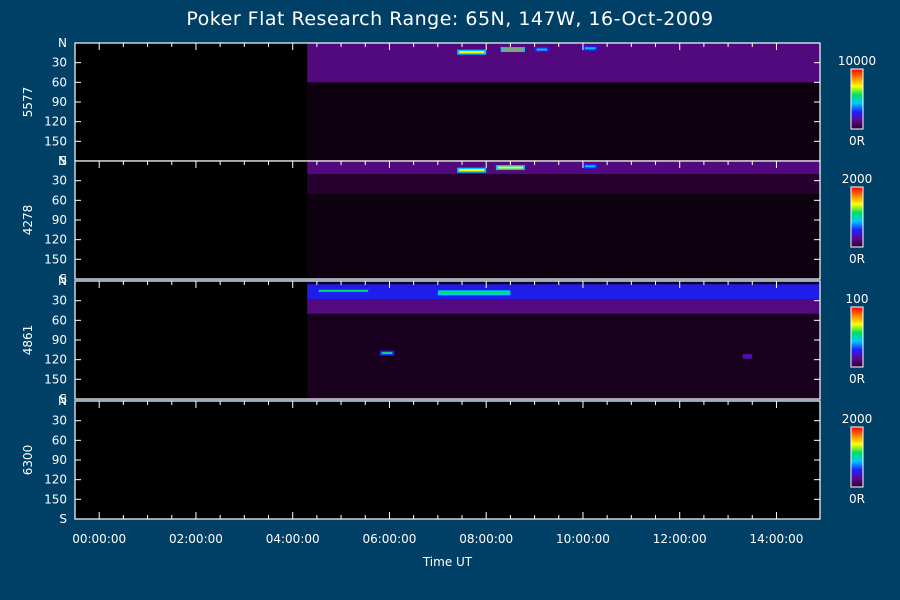  I want to click on panel-wavelength-label: 4861, so click(28, 340).